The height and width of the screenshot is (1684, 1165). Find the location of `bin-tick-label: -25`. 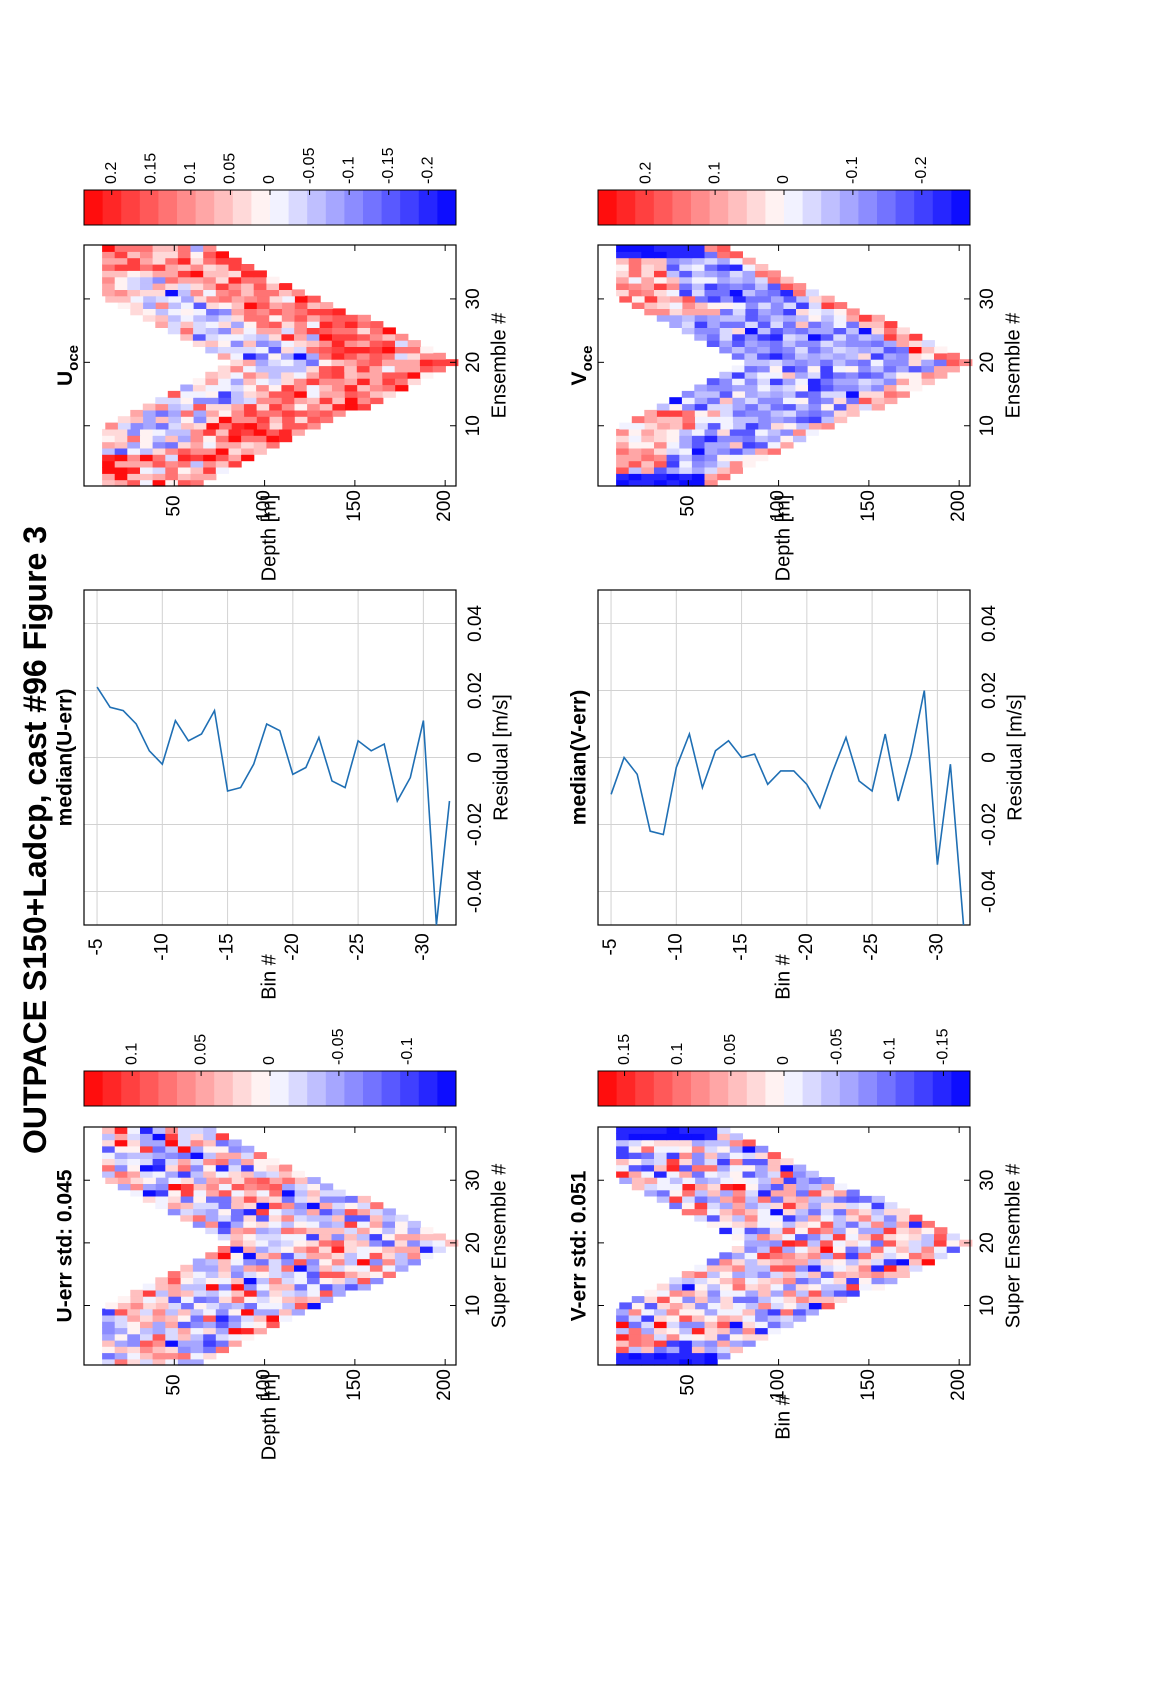

bin-tick-label: -25 is located at coordinates (357, 946).